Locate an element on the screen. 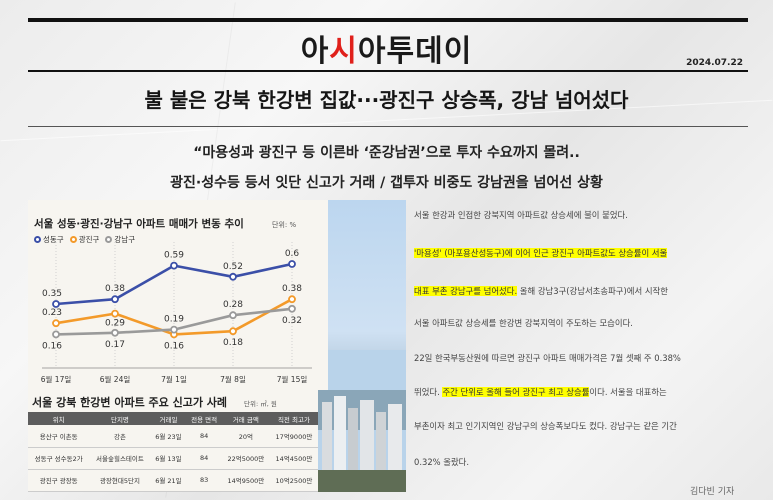 The image size is (773, 500). headline: 불 붙은 강북 한강변 집값···광진구 상승폭, 강남 넘어섰다 is located at coordinates (386, 100).